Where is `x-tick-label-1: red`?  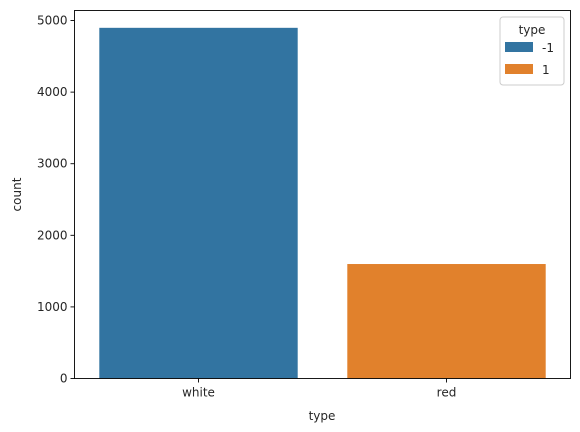
x-tick-label-1: red is located at coordinates (447, 393).